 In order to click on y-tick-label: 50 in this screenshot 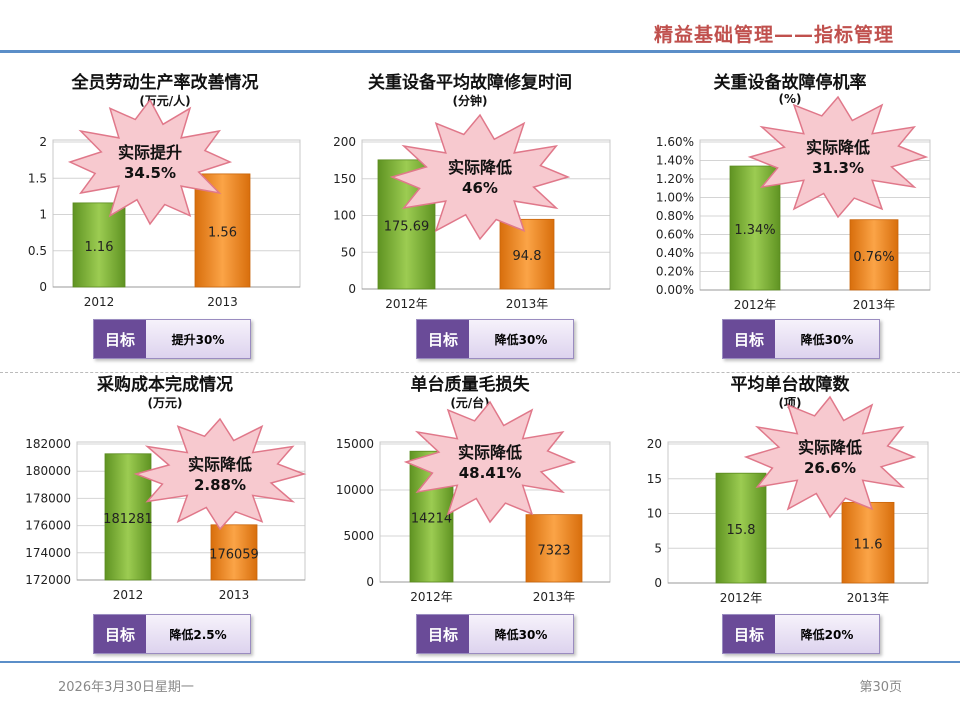, I will do `click(348, 252)`.